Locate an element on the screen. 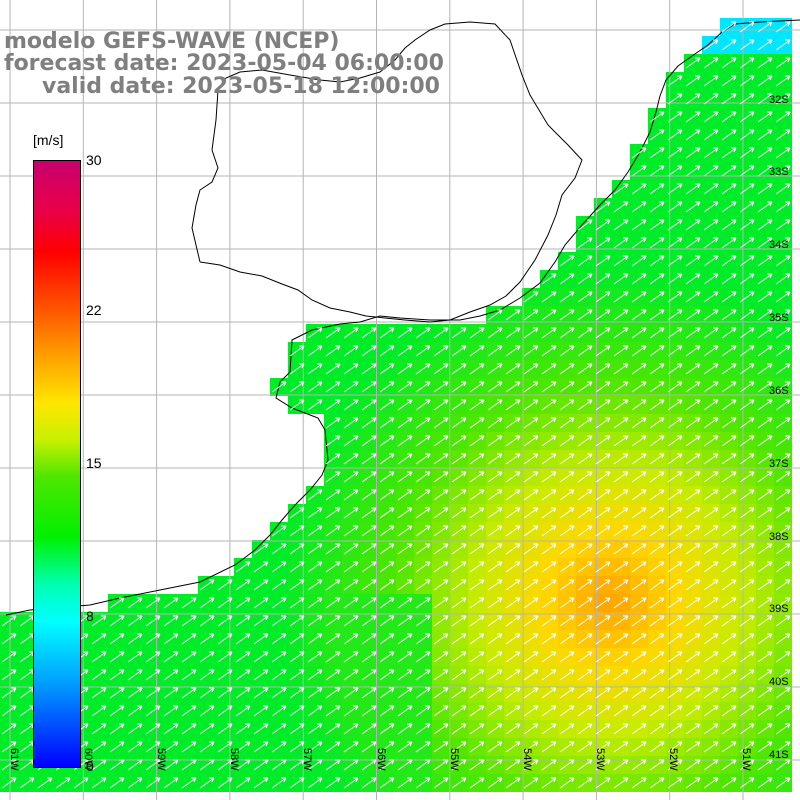 This screenshot has width=800, height=800. lon-label: 61W is located at coordinates (14, 759).